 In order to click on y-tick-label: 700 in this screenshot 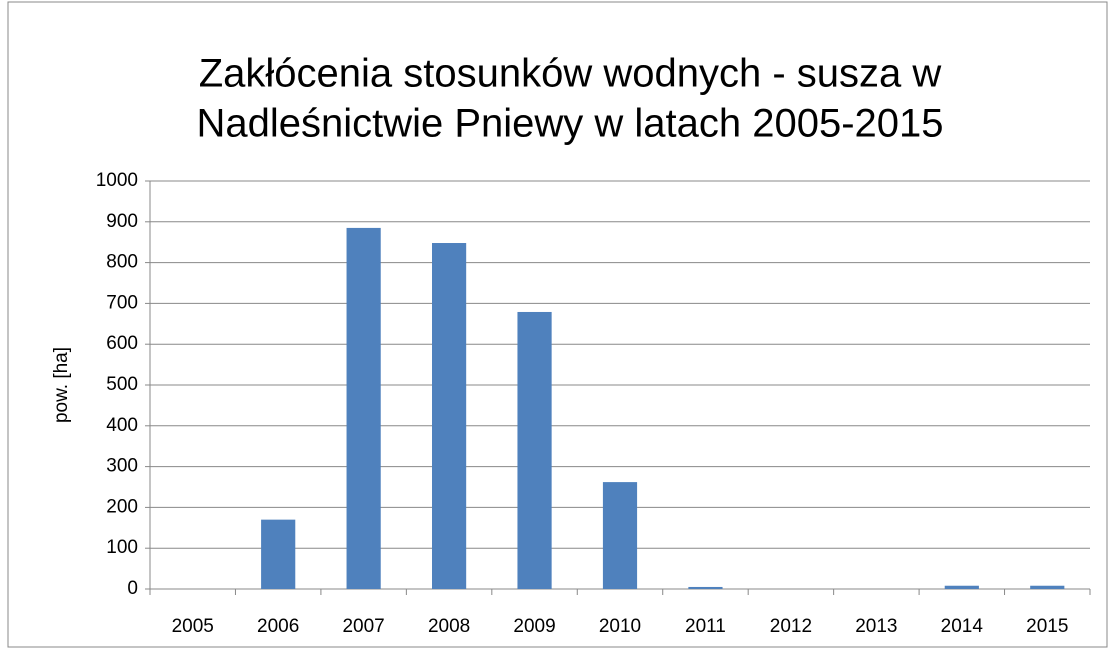, I will do `click(122, 302)`.